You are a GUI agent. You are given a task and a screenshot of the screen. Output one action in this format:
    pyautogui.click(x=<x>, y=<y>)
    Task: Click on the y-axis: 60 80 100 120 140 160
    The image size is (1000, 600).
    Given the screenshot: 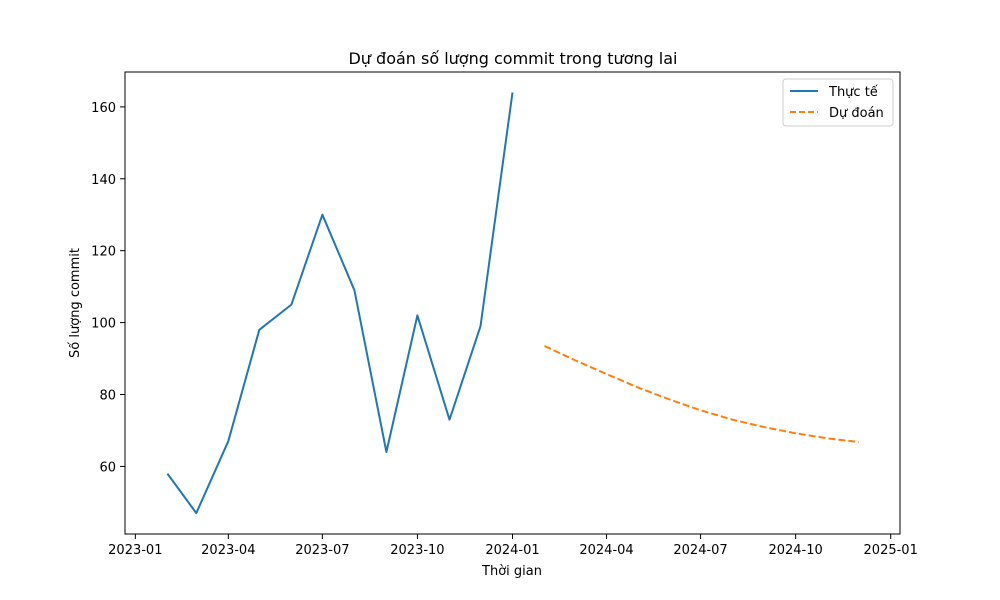 What is the action you would take?
    pyautogui.click(x=108, y=288)
    